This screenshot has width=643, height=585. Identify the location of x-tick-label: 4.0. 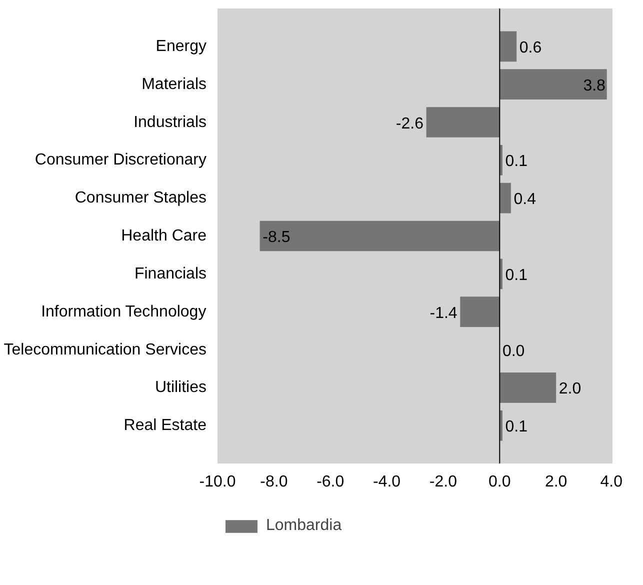
(611, 482).